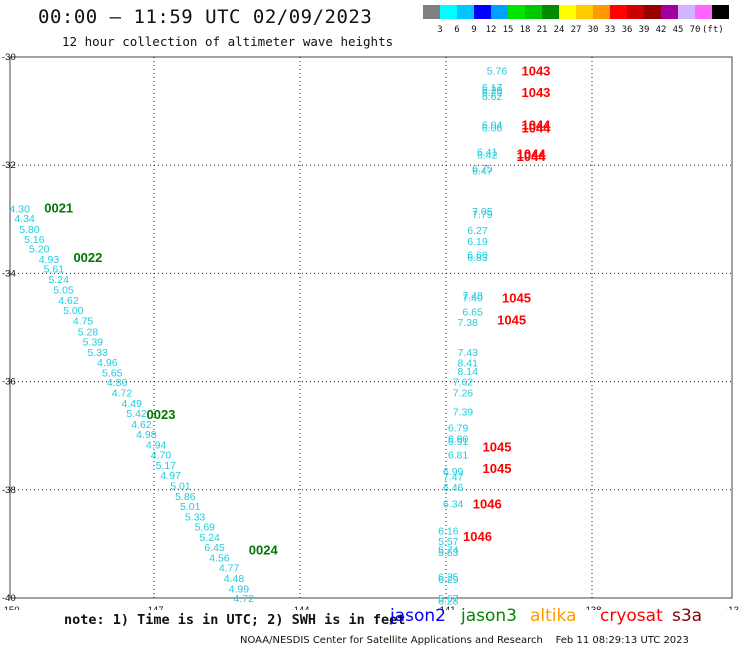 The width and height of the screenshot is (740, 650). I want to click on wave-height-label: 4.30, so click(20, 209).